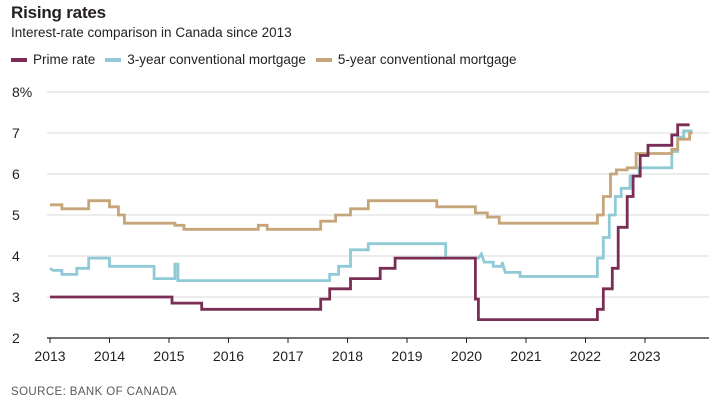 This screenshot has height=411, width=721. I want to click on x-tick-label: 2017, so click(287, 356).